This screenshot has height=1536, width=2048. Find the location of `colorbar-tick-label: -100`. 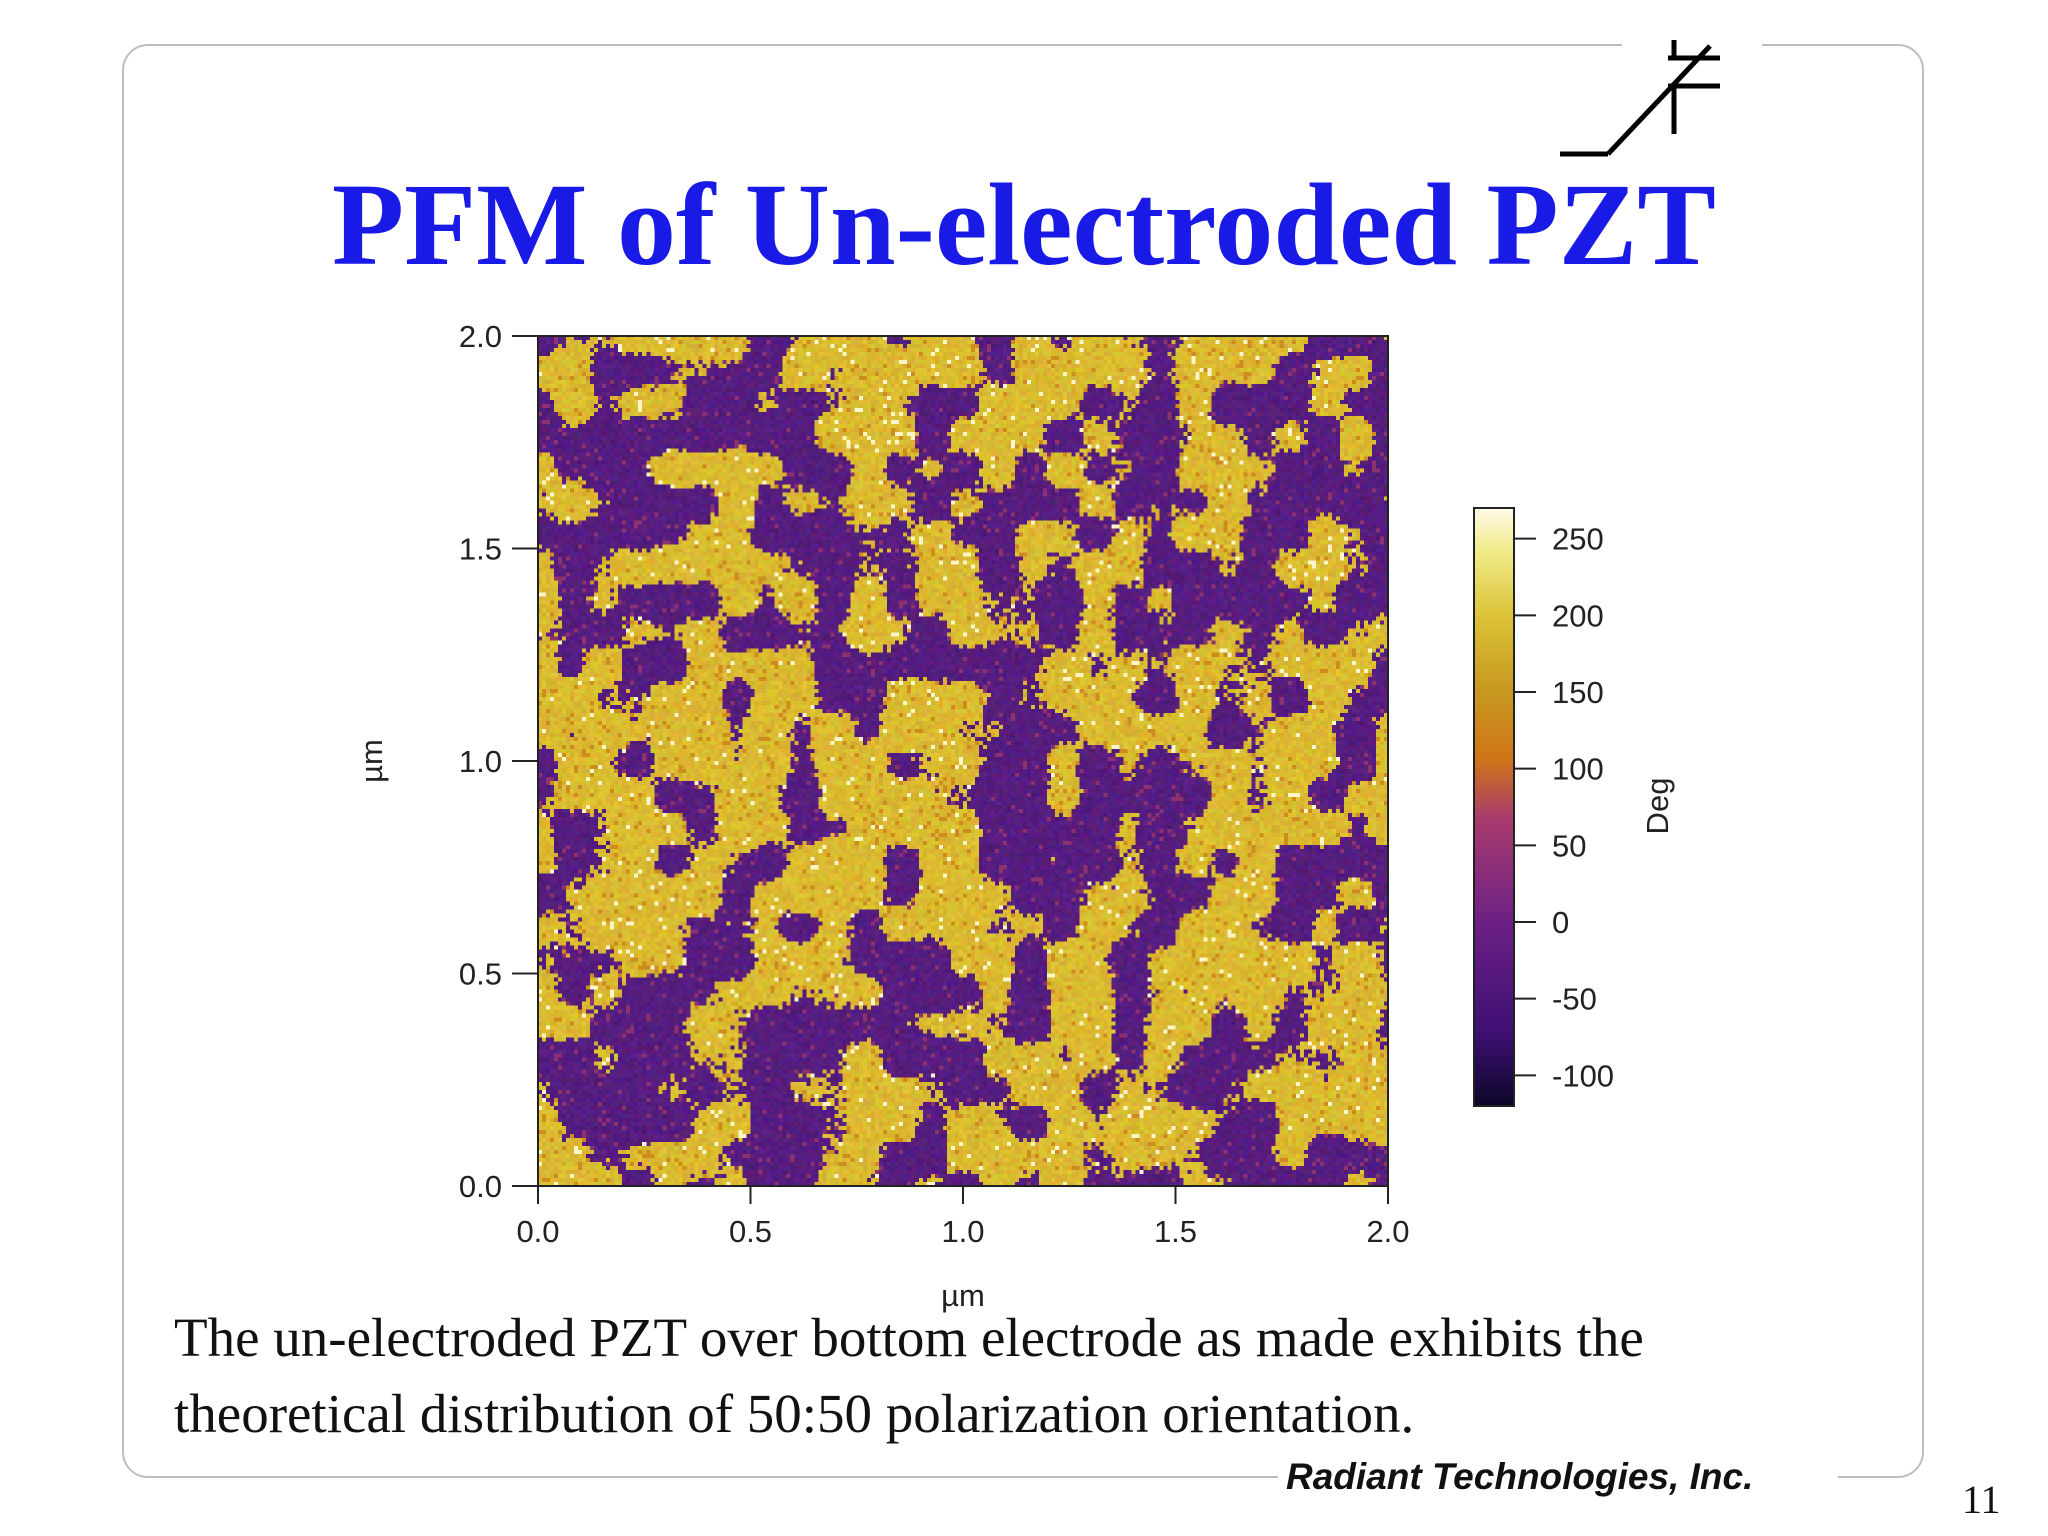

colorbar-tick-label: -100 is located at coordinates (1583, 1075).